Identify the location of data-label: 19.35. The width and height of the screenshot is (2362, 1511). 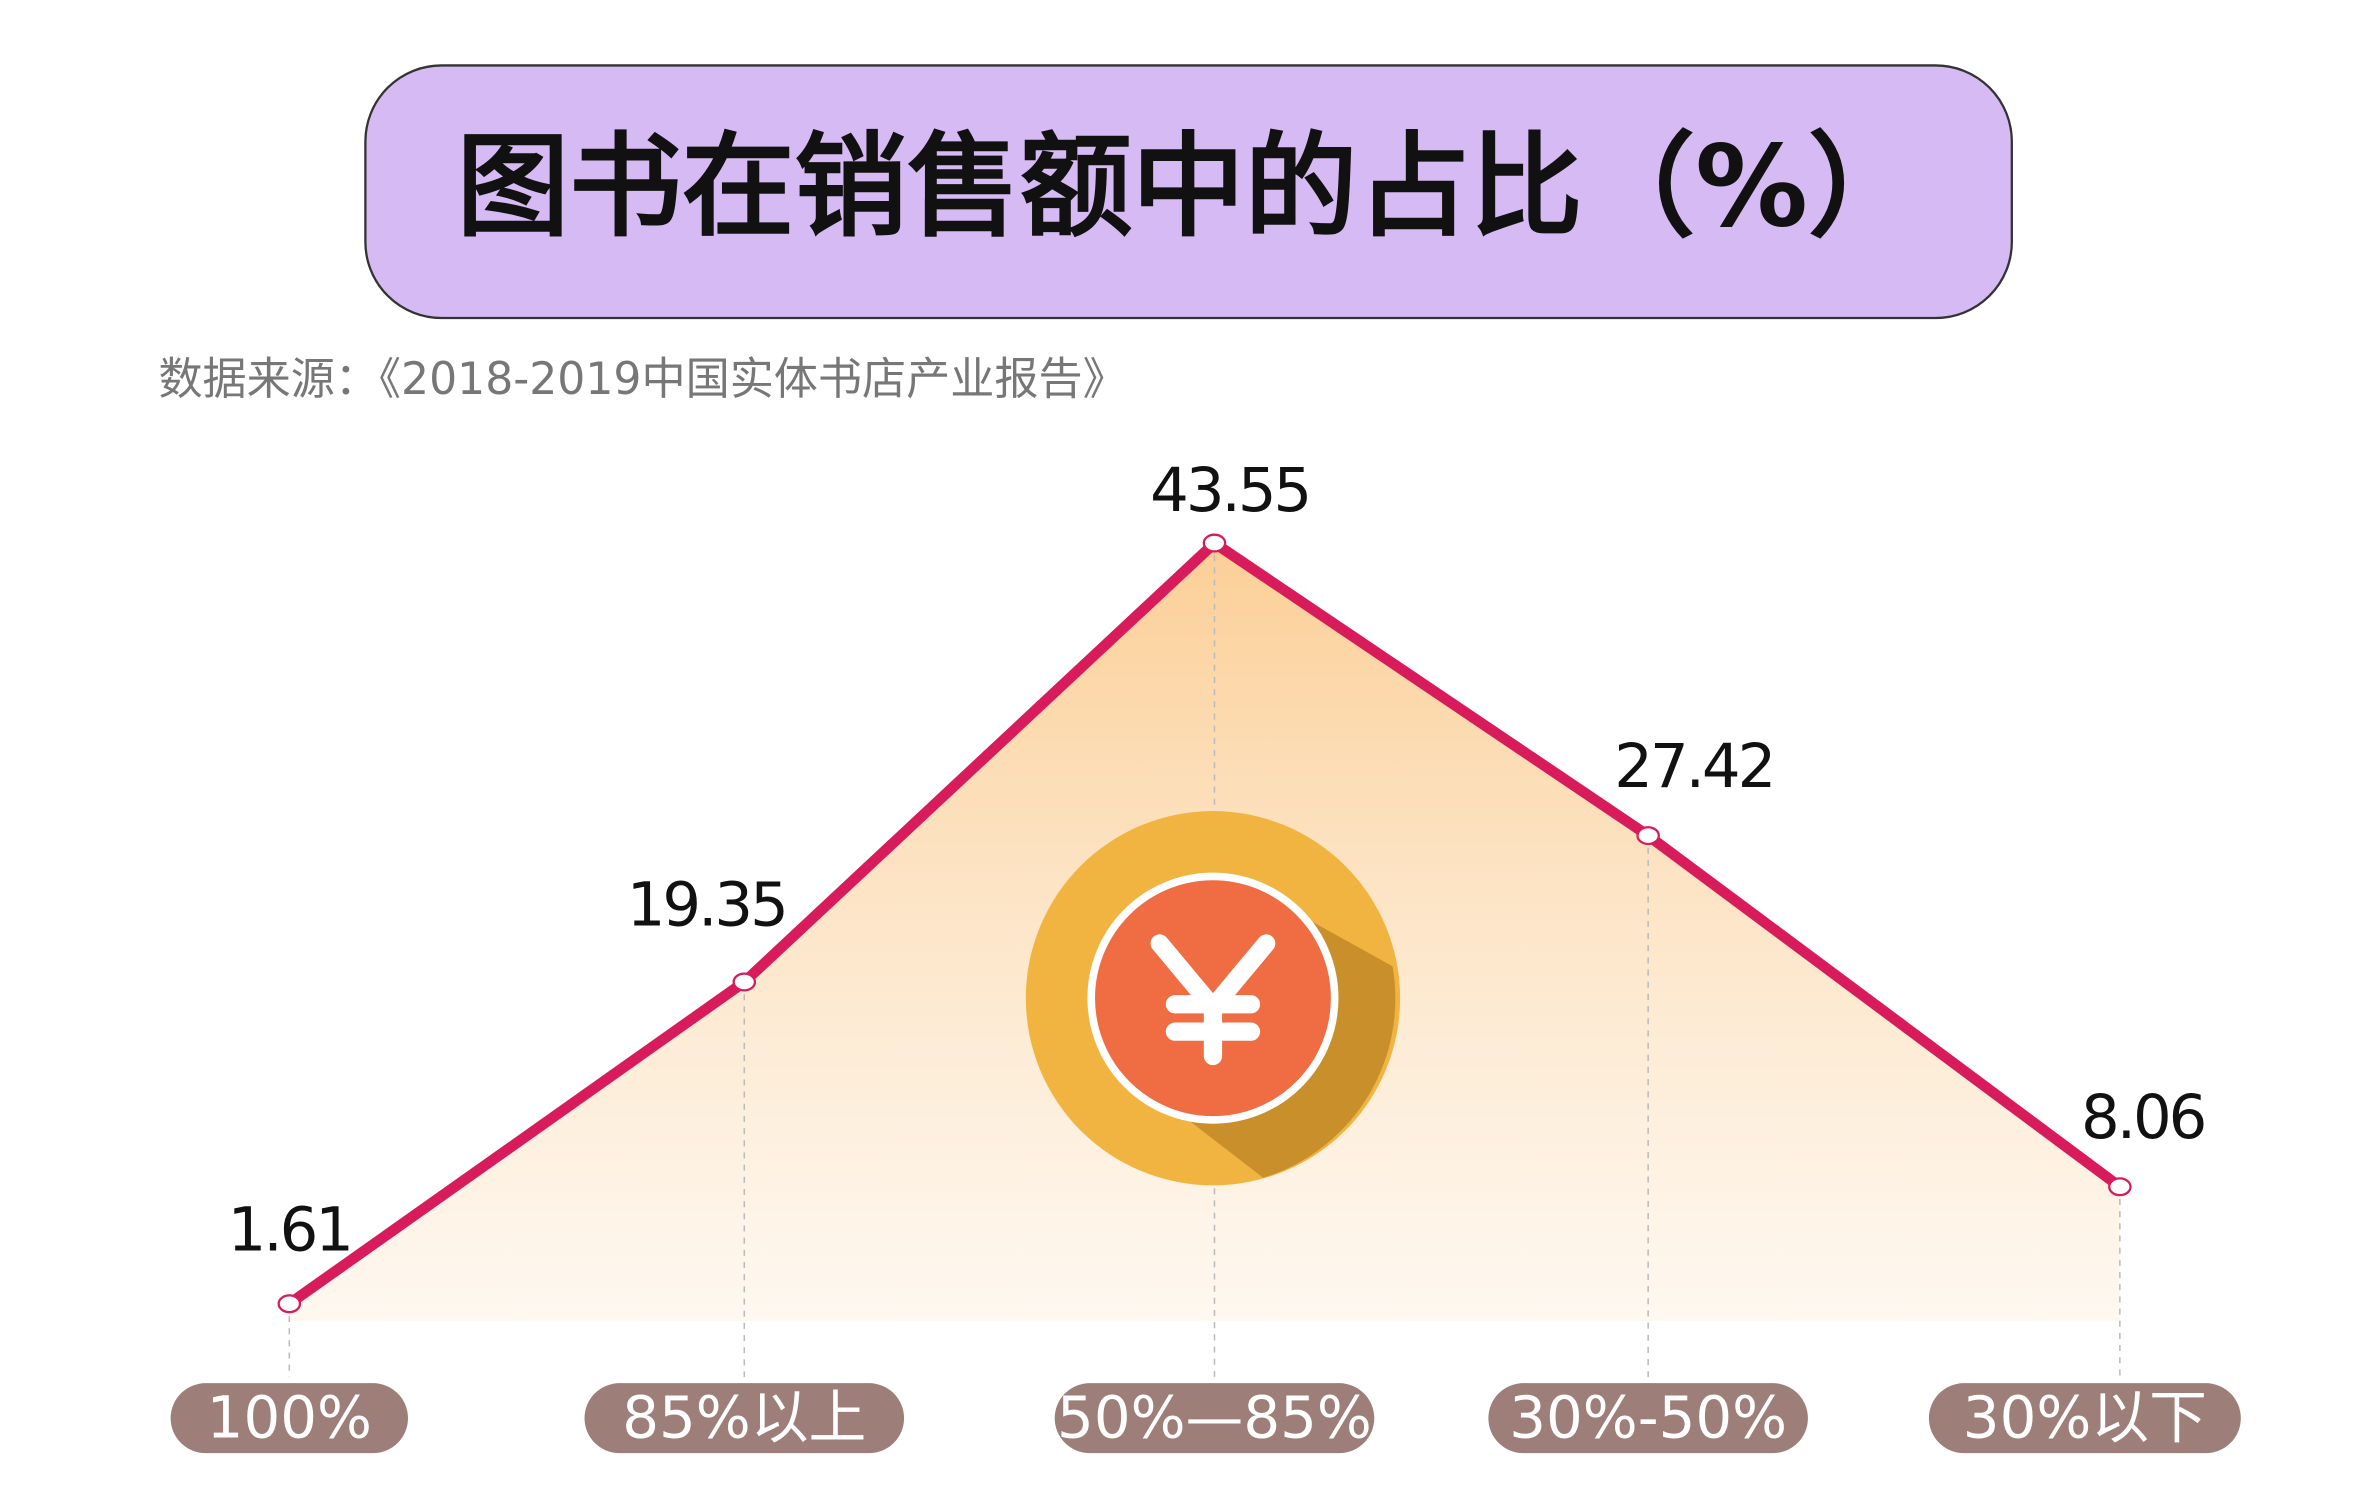
(706, 906).